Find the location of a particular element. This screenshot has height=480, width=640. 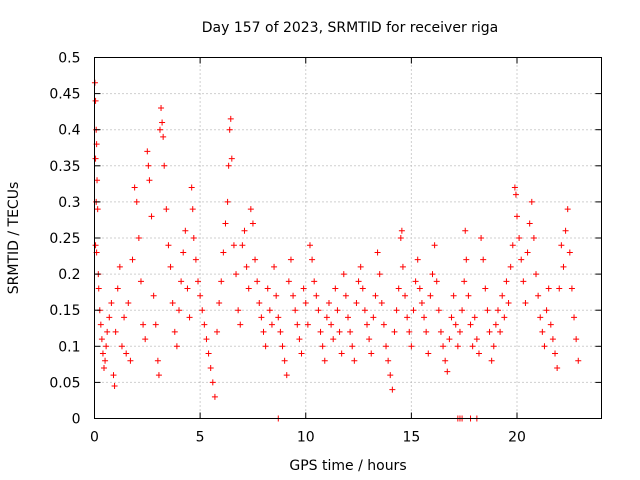

y-tick-label: 0.1 is located at coordinates (69, 347).